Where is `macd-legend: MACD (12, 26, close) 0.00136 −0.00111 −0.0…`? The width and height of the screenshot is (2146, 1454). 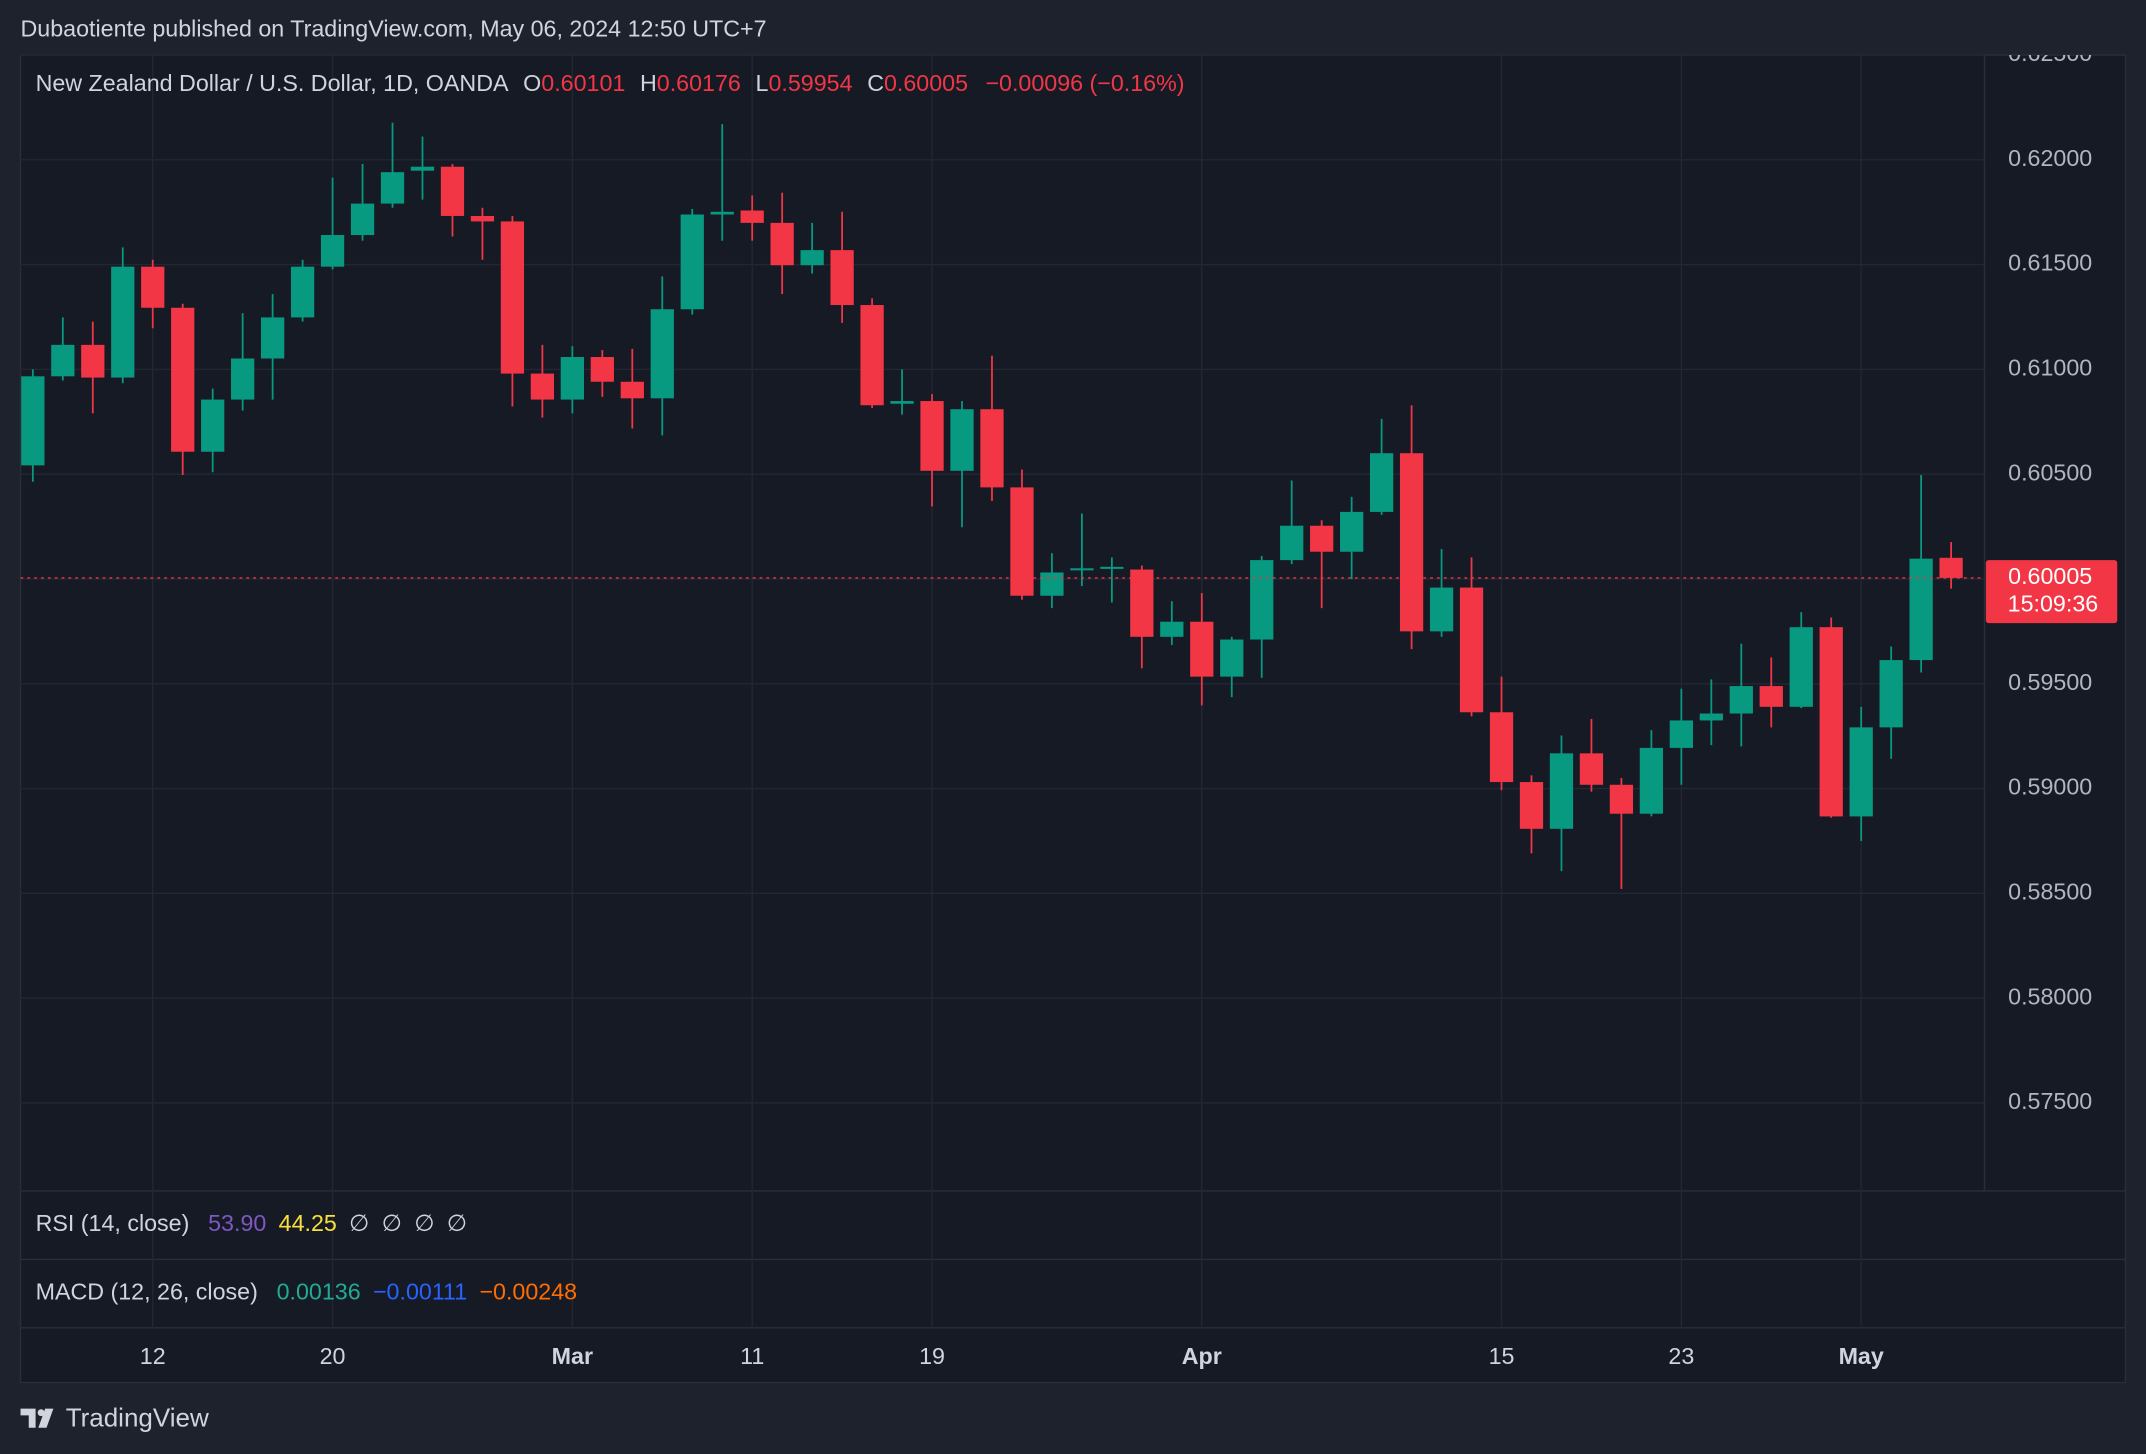 macd-legend: MACD (12, 26, close) 0.00136 −0.00111 −0.0… is located at coordinates (307, 1292).